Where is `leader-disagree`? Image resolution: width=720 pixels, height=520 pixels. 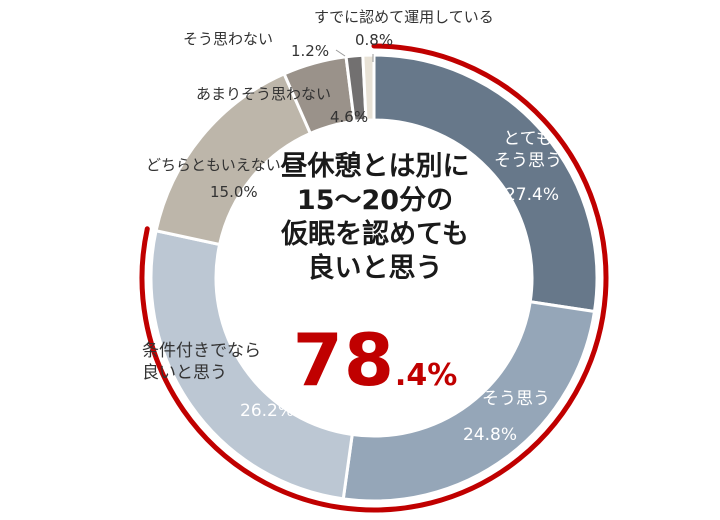 leader-disagree is located at coordinates (340, 53).